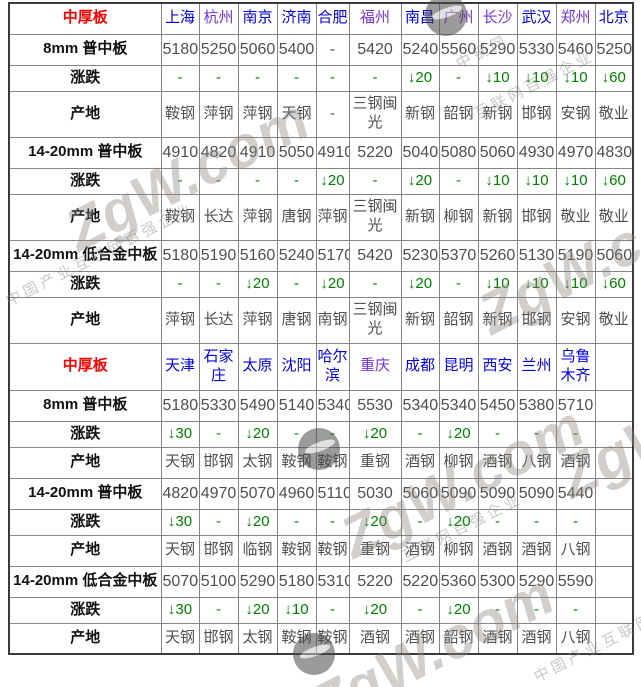  I want to click on section-title-cell: 中厚板, so click(85, 18).